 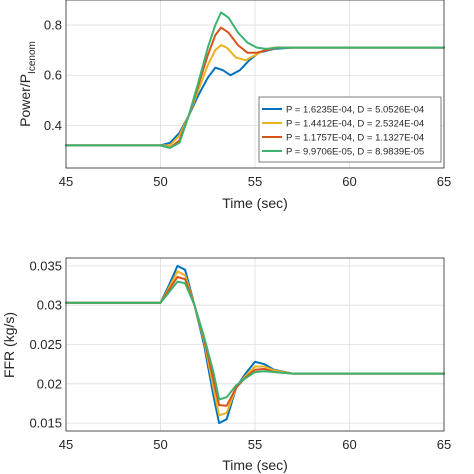 I want to click on y-axis-label-subscript: Icenom, so click(x=32, y=57).